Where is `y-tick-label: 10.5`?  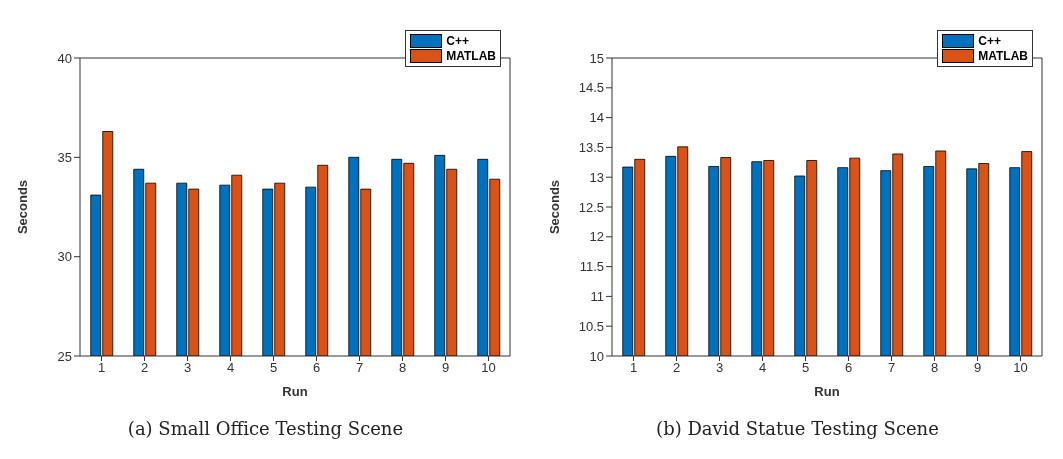 y-tick-label: 10.5 is located at coordinates (591, 326).